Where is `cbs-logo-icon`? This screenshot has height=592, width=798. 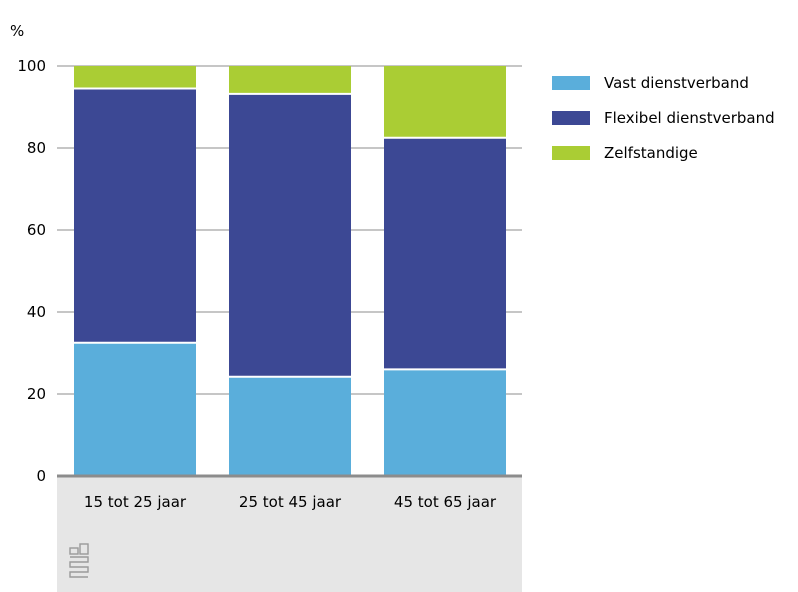
cbs-logo-icon is located at coordinates (79, 560).